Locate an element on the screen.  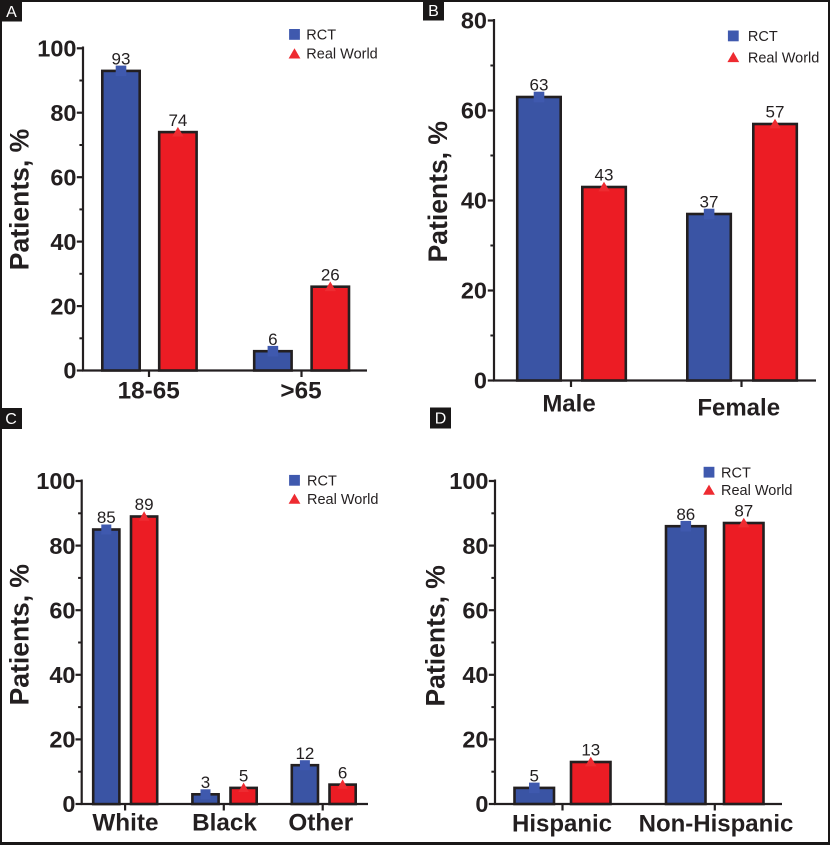
svg-text: Male is located at coordinates (568, 404).